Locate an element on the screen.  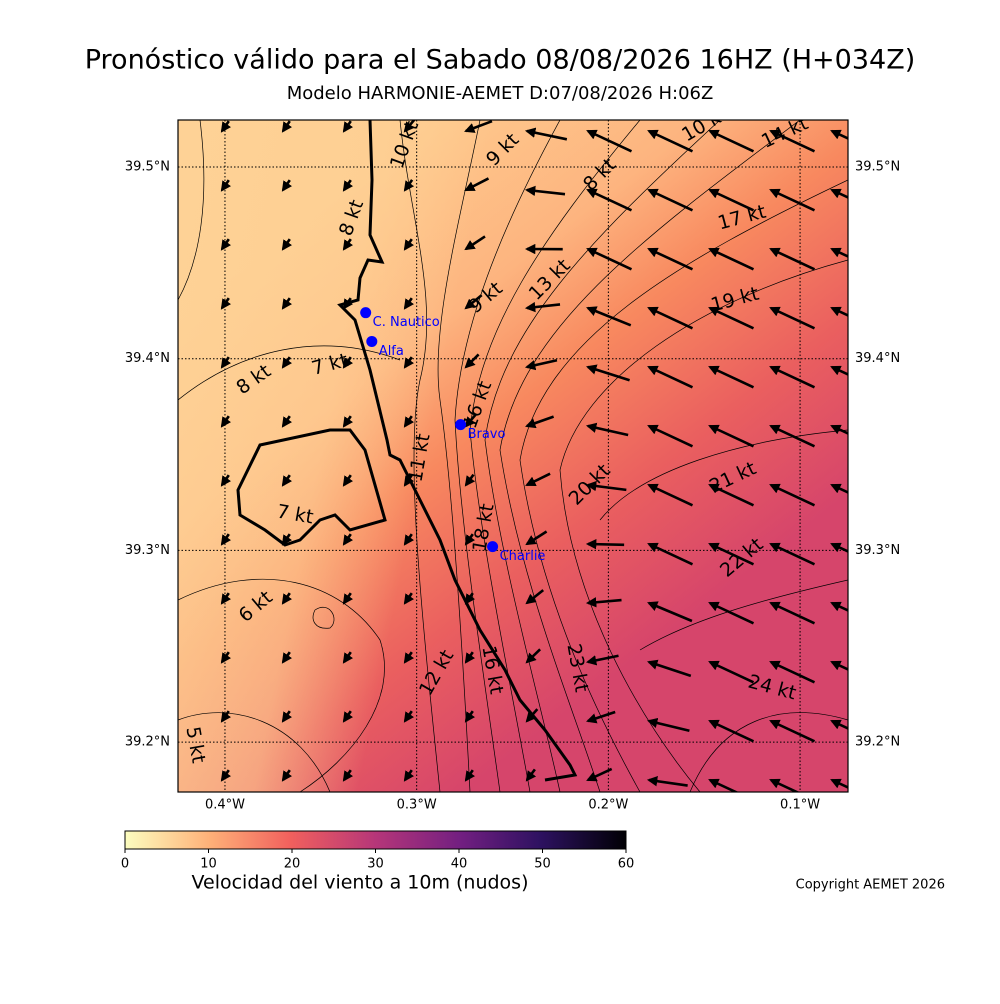
colorbar-ticks: 0 10 20 30 40 50 60 is located at coordinates (377, 860).